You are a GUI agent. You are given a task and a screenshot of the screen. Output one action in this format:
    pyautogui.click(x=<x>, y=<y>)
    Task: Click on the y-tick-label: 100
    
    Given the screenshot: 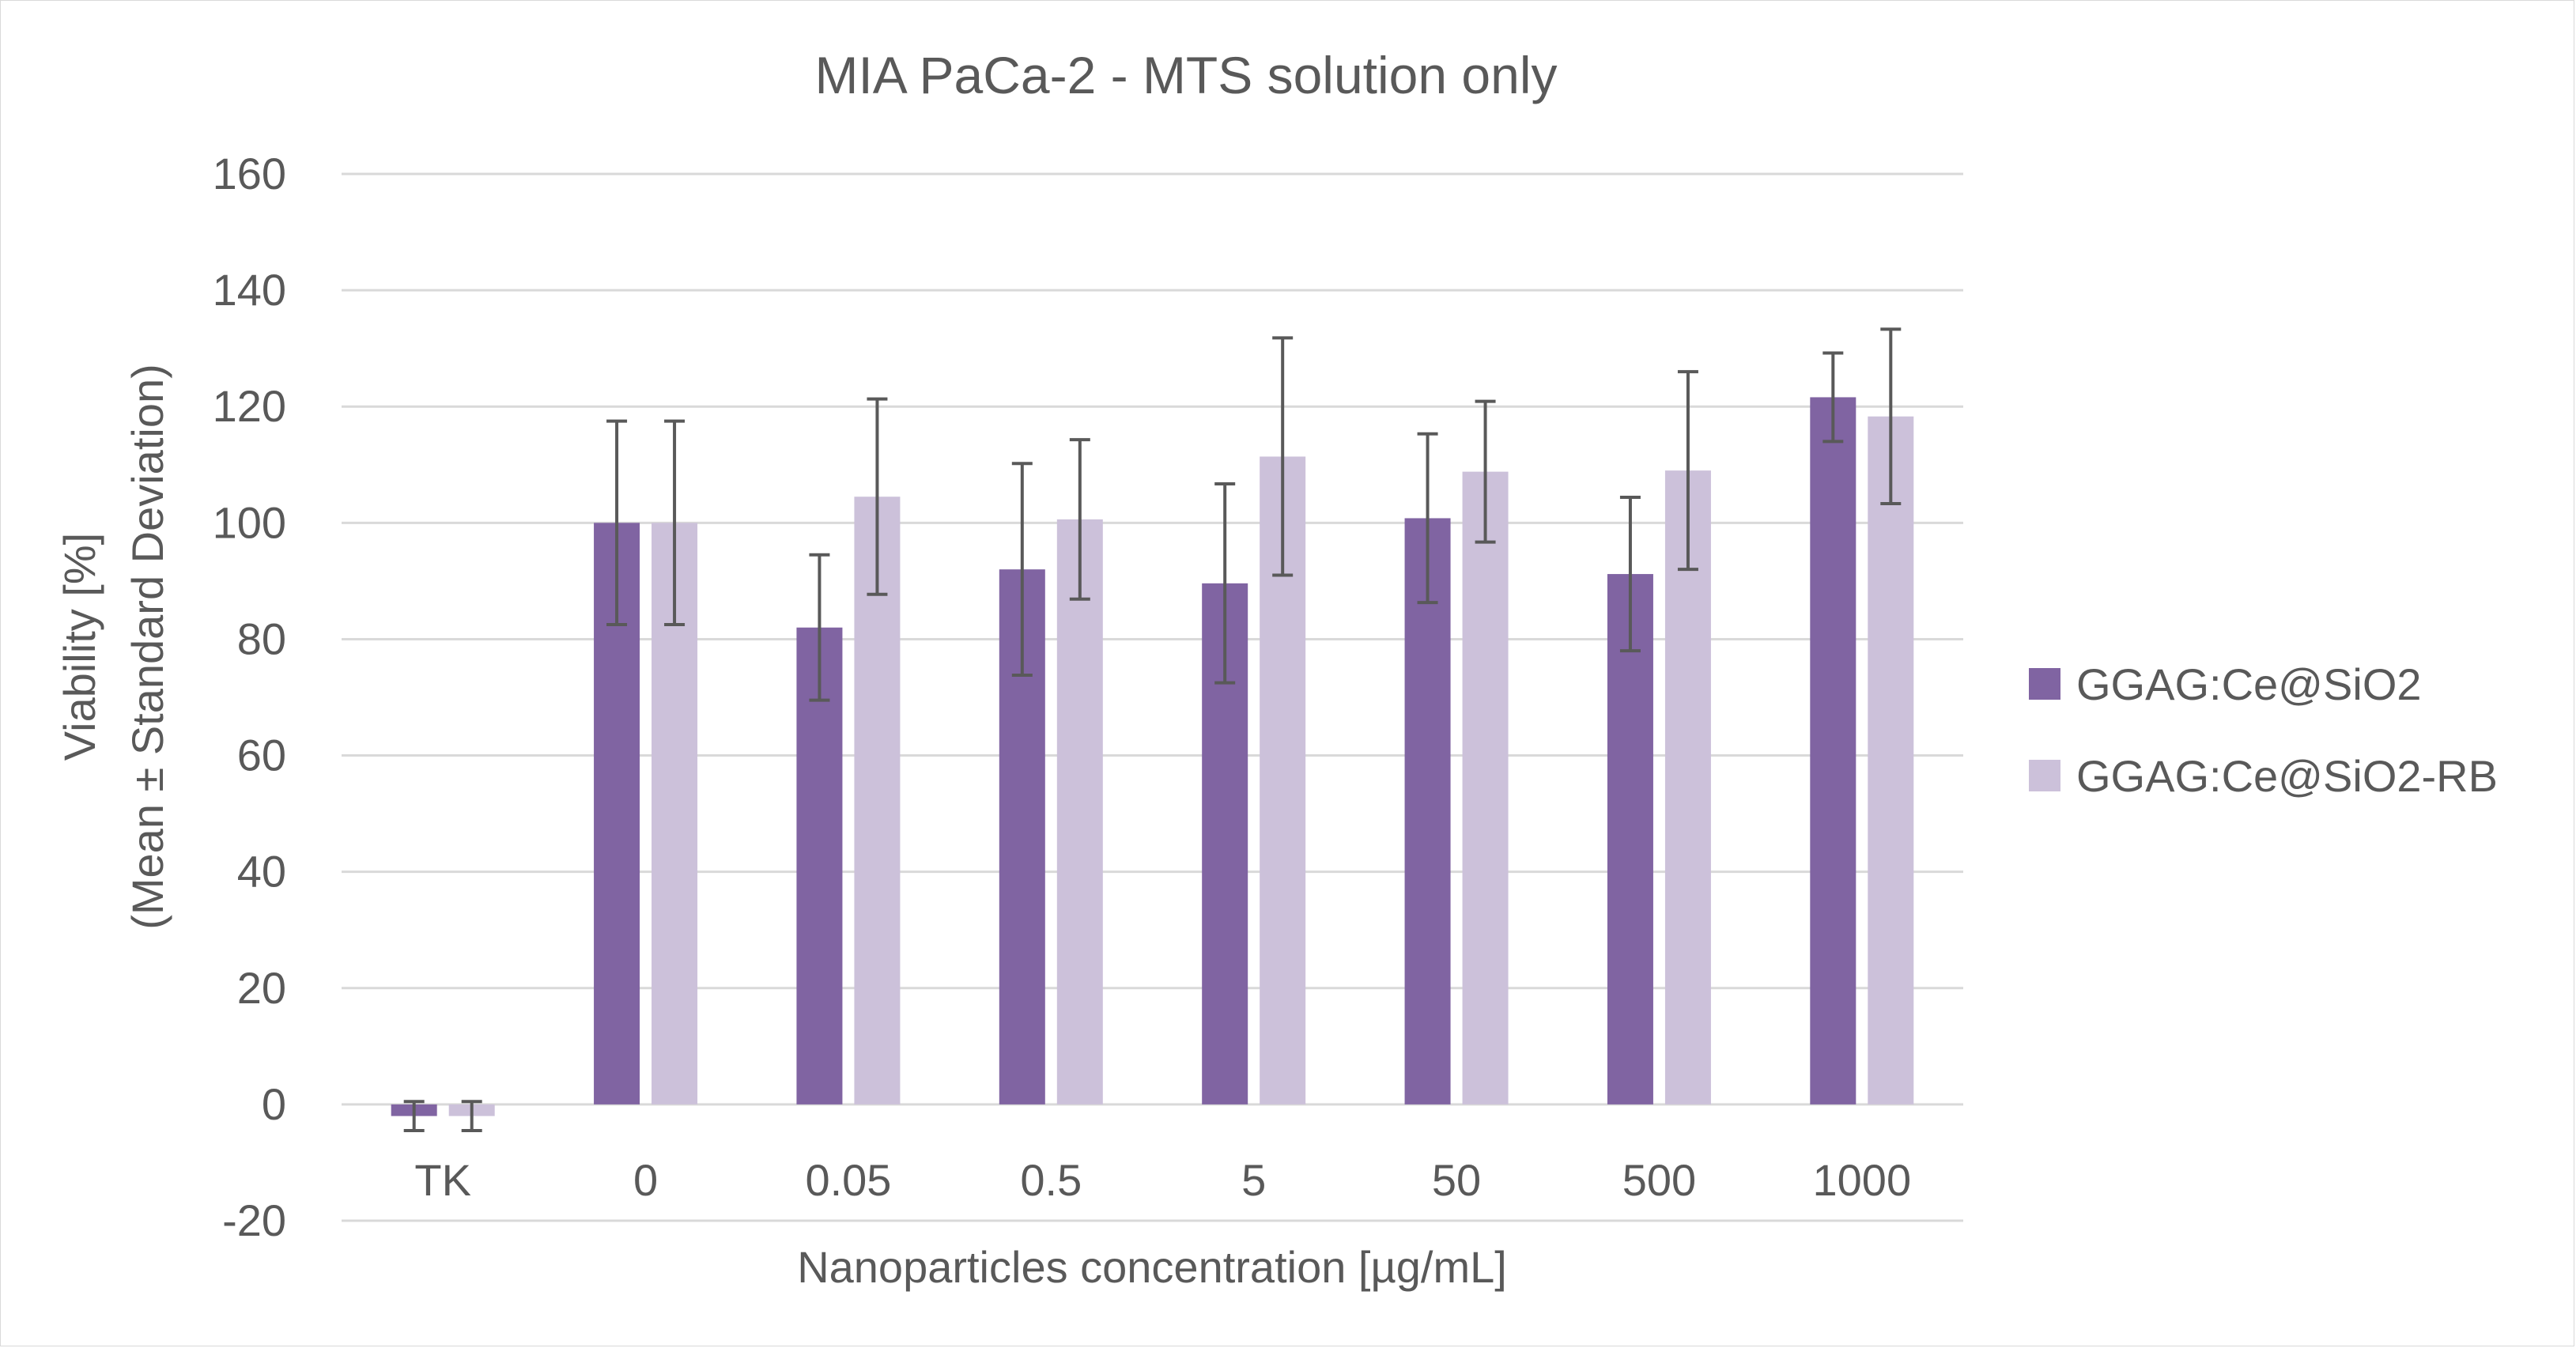 What is the action you would take?
    pyautogui.click(x=249, y=522)
    